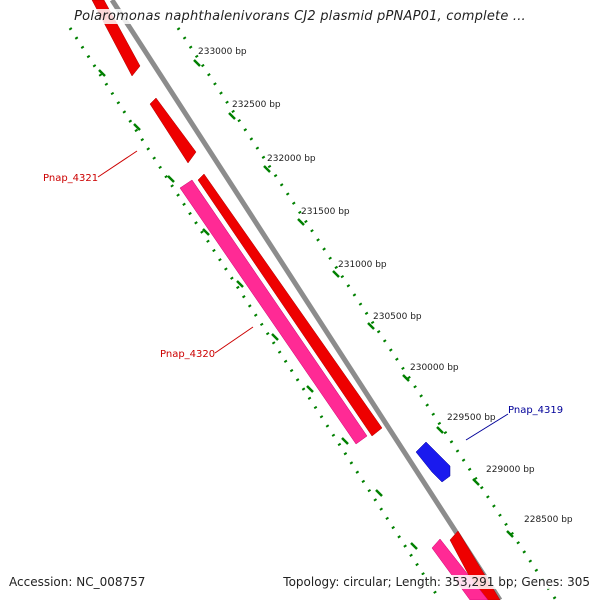  Describe the element at coordinates (70, 178) in the screenshot. I see `gene-label-pnap-4321: Pnap_4321` at that location.